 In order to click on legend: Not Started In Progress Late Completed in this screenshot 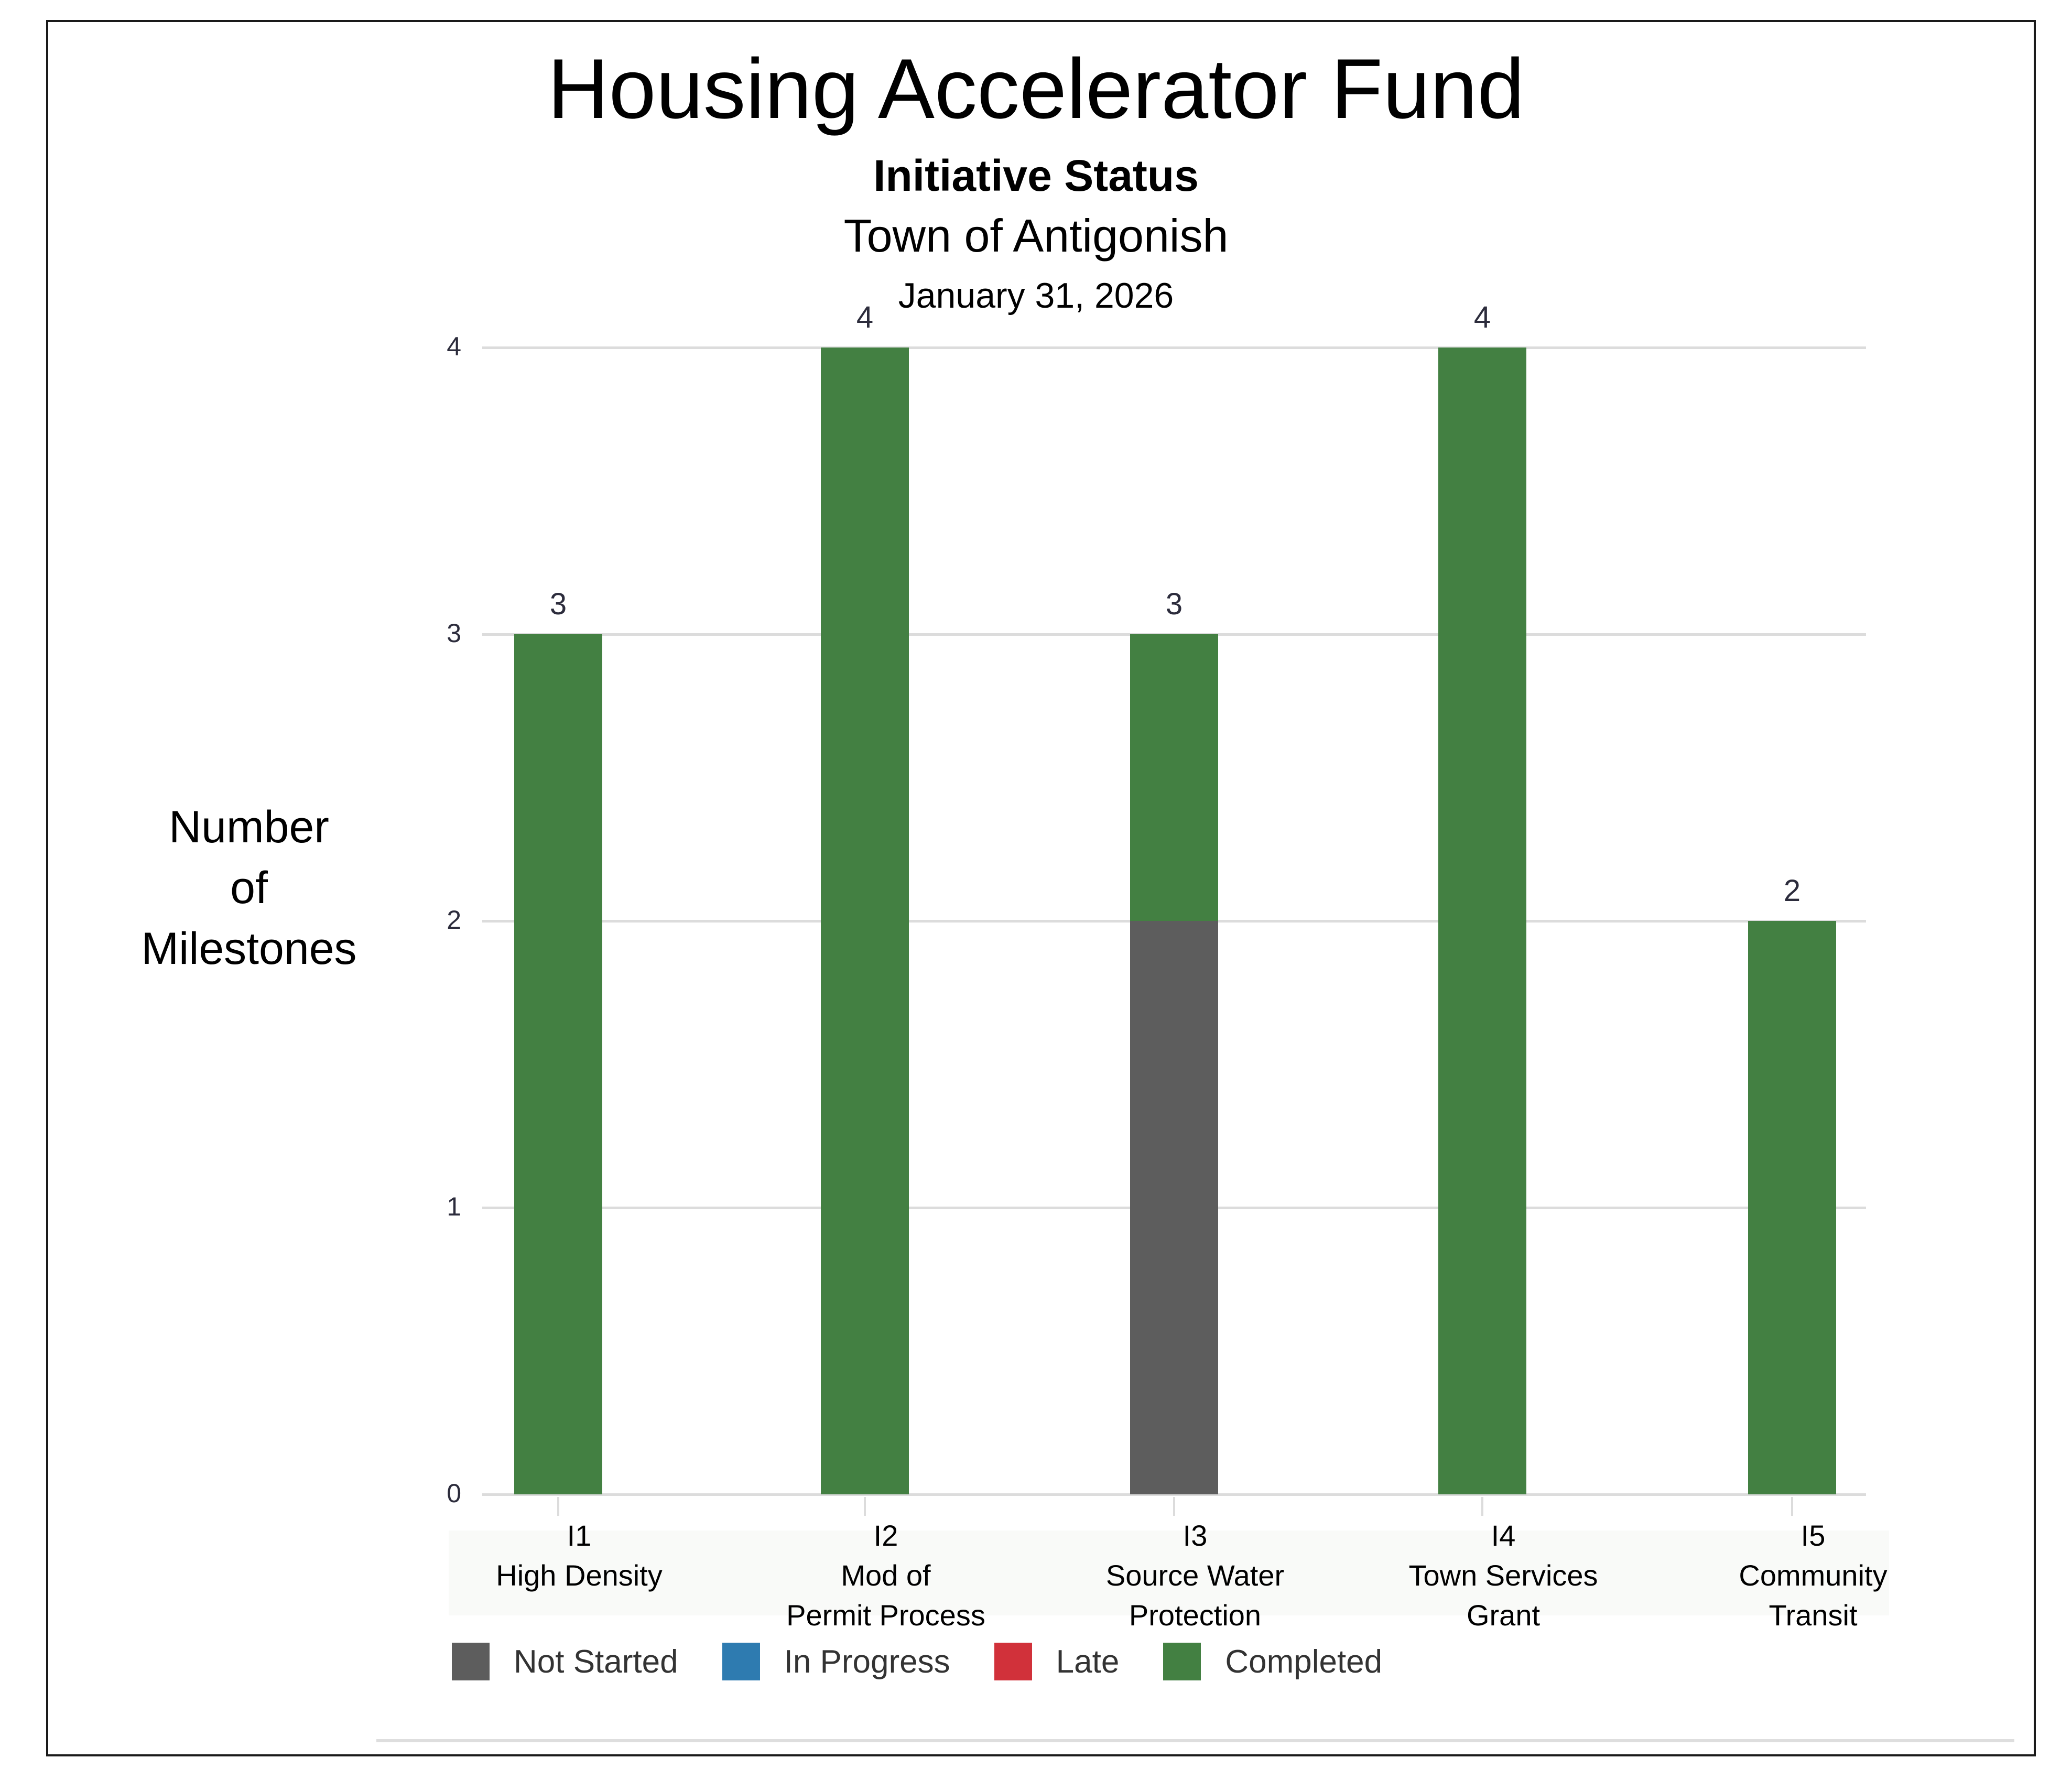, I will do `click(939, 1662)`.